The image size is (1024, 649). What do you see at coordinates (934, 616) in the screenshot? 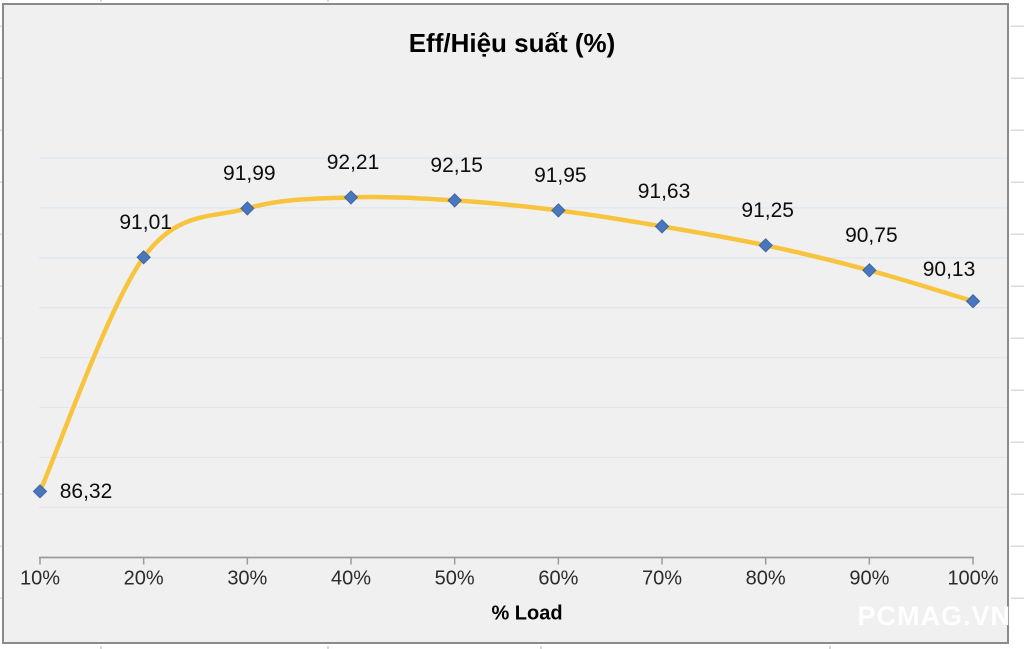
I see `watermark: PCMAG.VN` at bounding box center [934, 616].